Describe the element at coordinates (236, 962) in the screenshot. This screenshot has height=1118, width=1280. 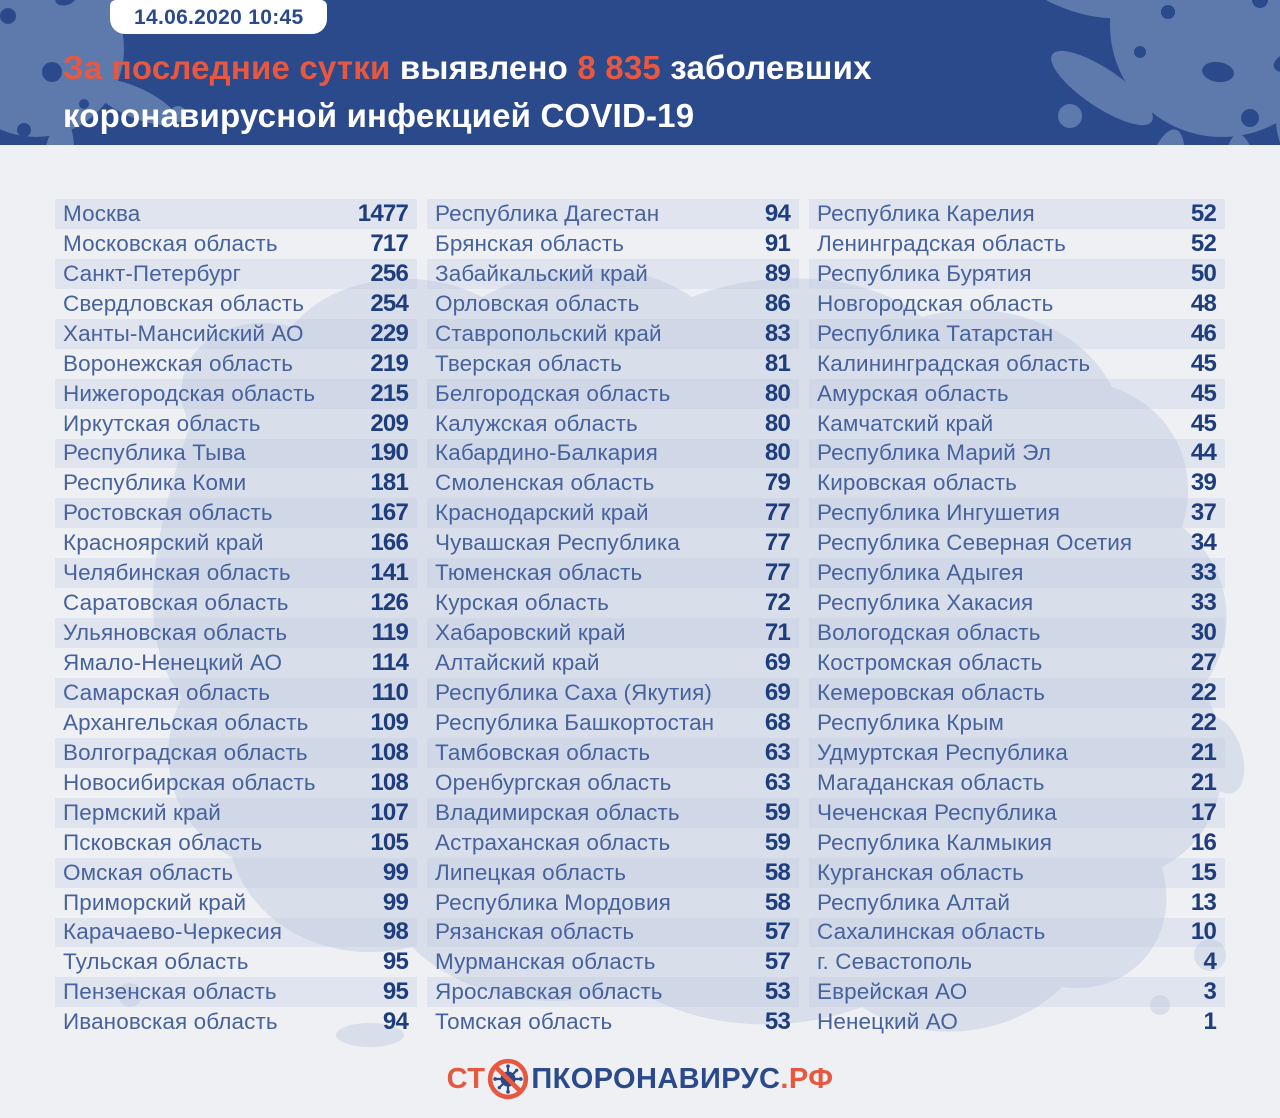
I see `table-row: Тульская область 95` at that location.